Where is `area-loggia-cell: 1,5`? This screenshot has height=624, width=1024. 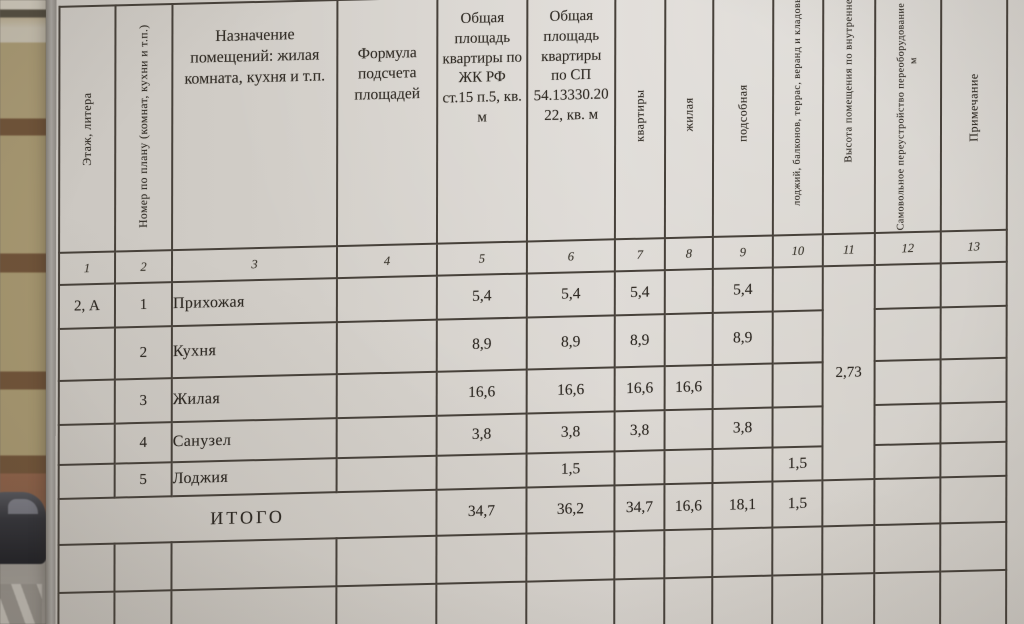 area-loggia-cell: 1,5 is located at coordinates (797, 464).